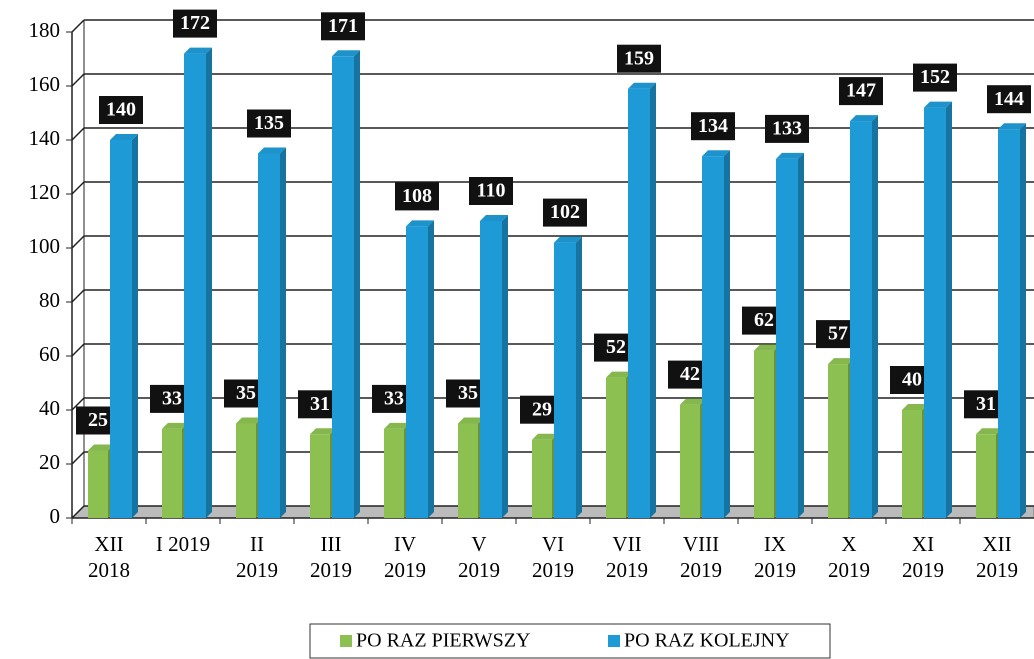  I want to click on value-label: 133, so click(787, 128).